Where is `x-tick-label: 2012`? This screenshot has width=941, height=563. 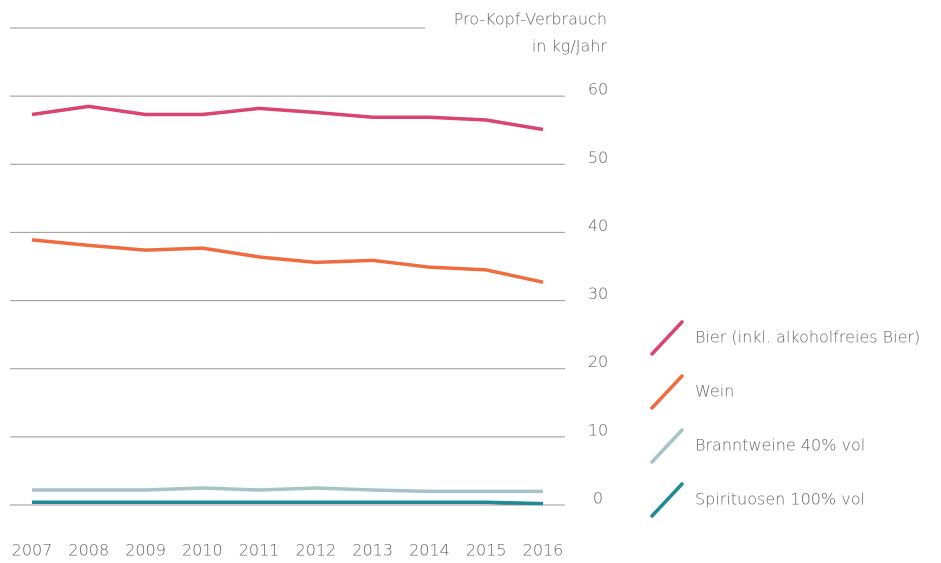
x-tick-label: 2012 is located at coordinates (316, 550).